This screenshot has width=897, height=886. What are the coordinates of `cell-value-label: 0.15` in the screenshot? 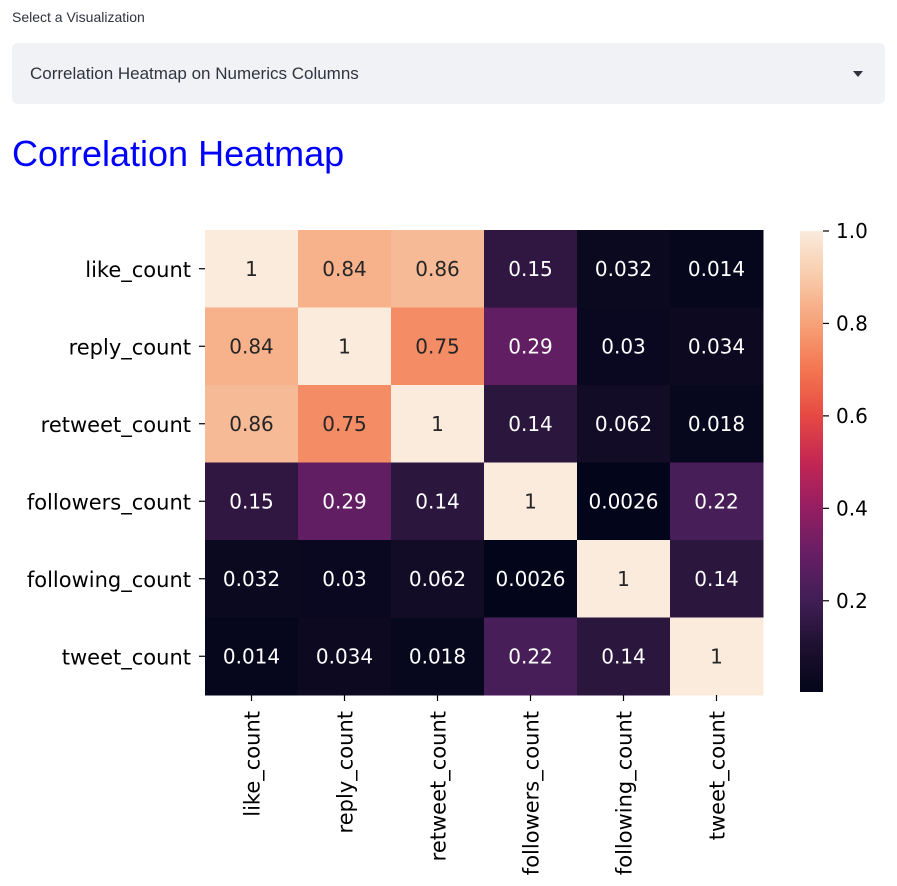 It's located at (251, 501).